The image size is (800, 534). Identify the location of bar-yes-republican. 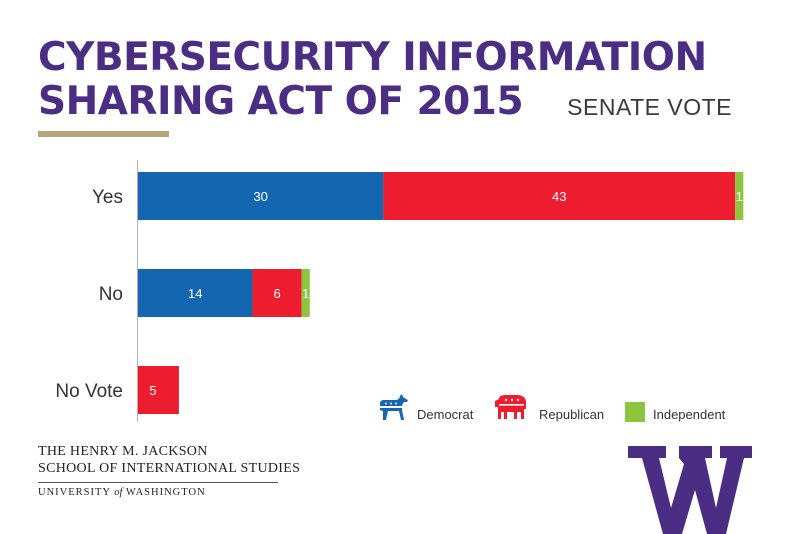
(559, 196).